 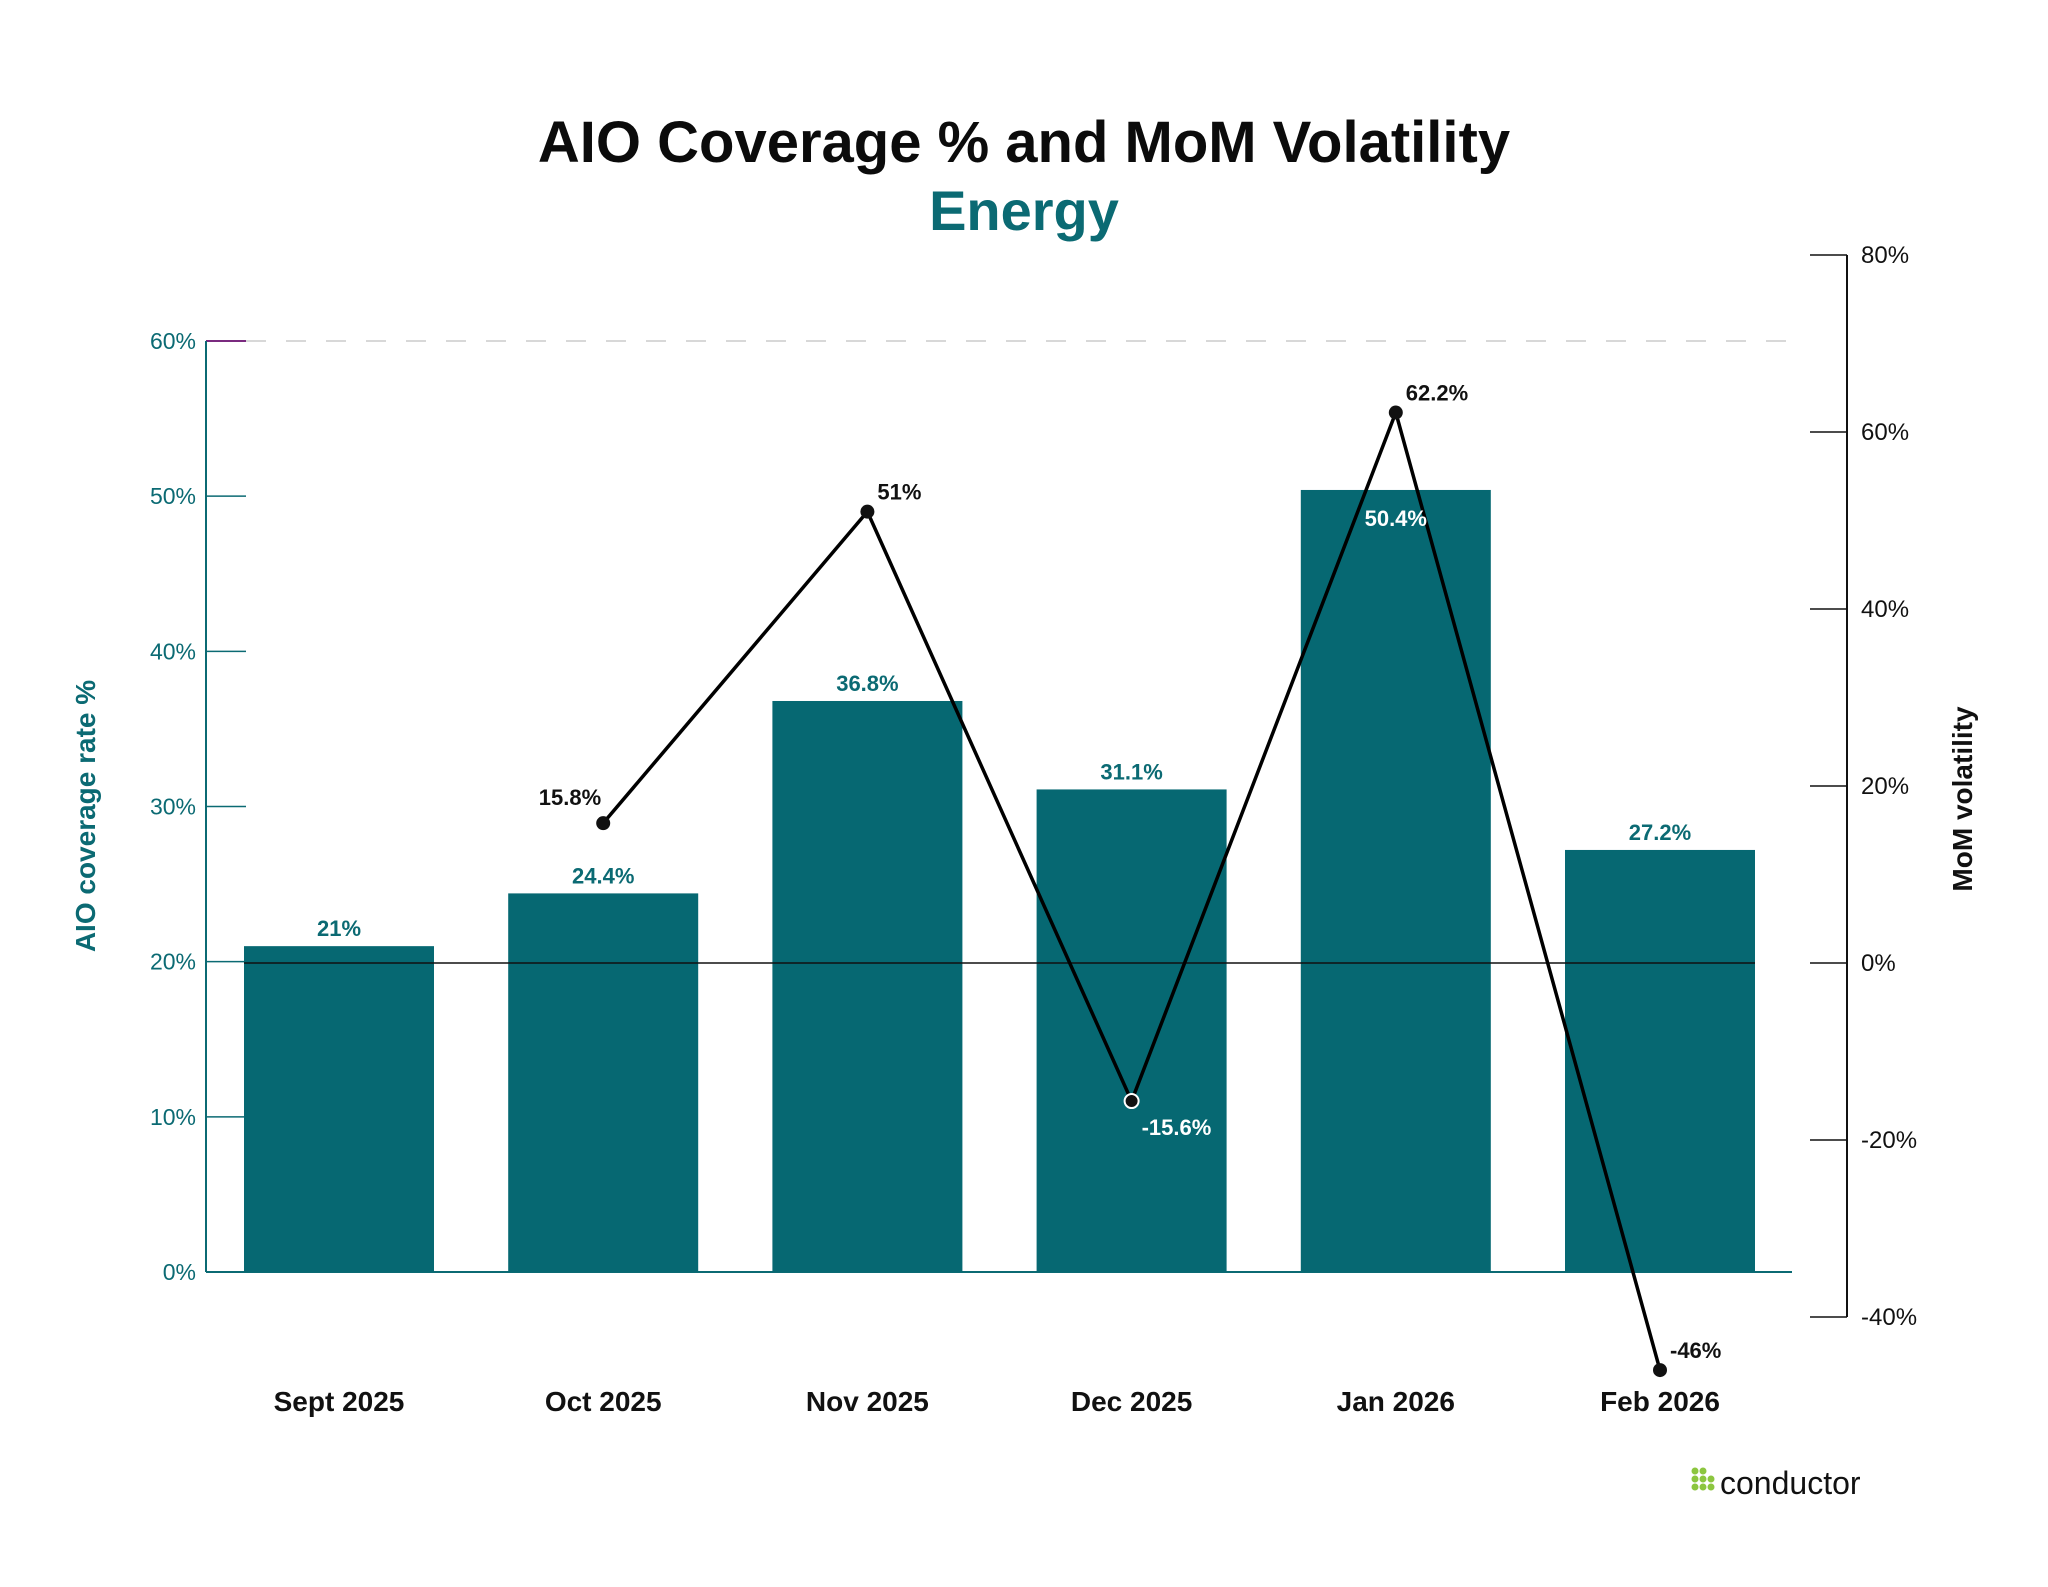 What do you see at coordinates (570, 797) in the screenshot?
I see `volatility-label: 15.8%` at bounding box center [570, 797].